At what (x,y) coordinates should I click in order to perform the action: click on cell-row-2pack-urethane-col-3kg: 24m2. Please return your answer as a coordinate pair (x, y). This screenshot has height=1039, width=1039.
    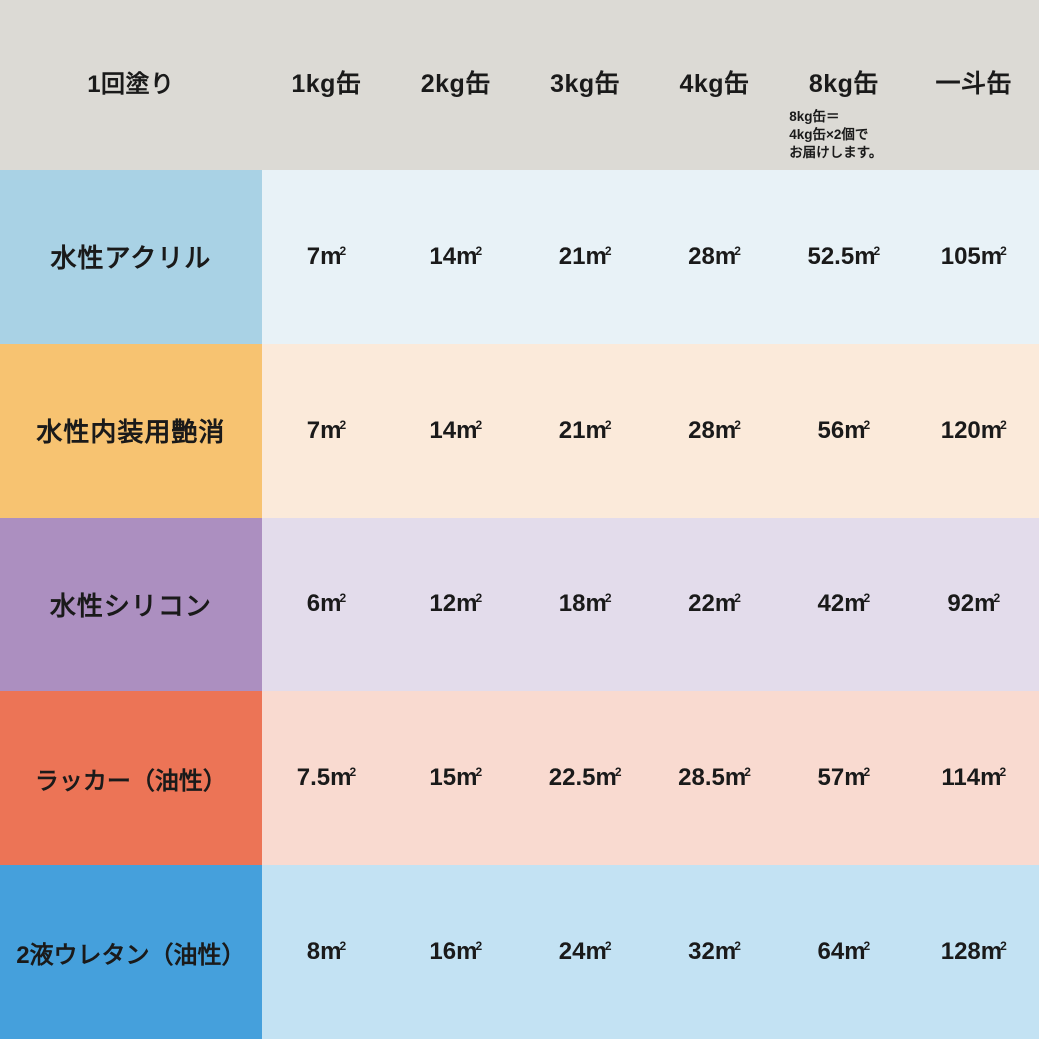
    Looking at the image, I should click on (585, 952).